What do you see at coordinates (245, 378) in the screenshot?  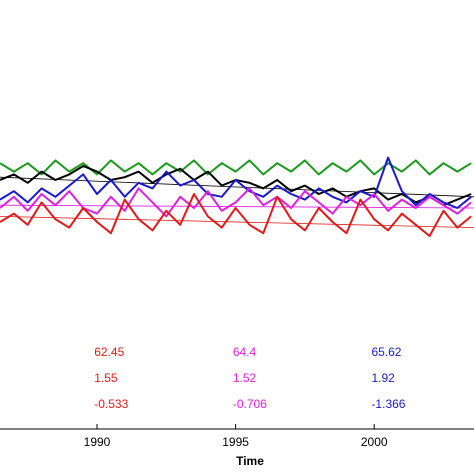 I see `stat-value-1-1: 1.52` at bounding box center [245, 378].